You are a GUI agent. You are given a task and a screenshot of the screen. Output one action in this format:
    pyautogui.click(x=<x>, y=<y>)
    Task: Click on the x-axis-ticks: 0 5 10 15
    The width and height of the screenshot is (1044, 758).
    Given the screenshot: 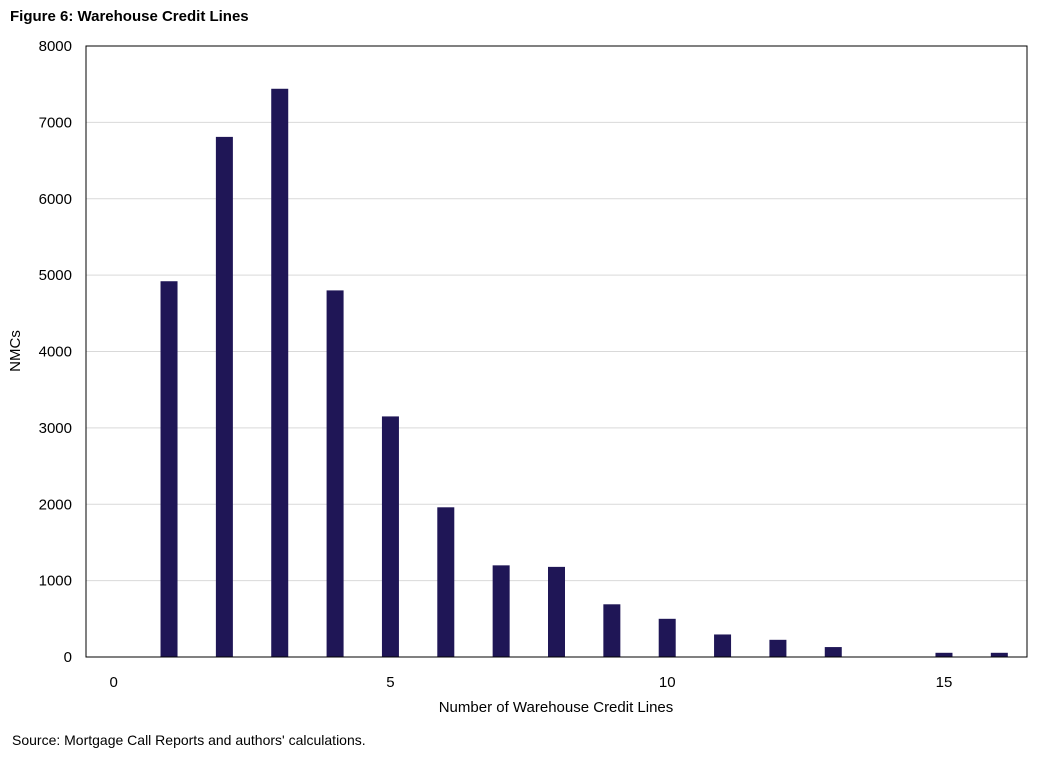 What is the action you would take?
    pyautogui.click(x=531, y=682)
    